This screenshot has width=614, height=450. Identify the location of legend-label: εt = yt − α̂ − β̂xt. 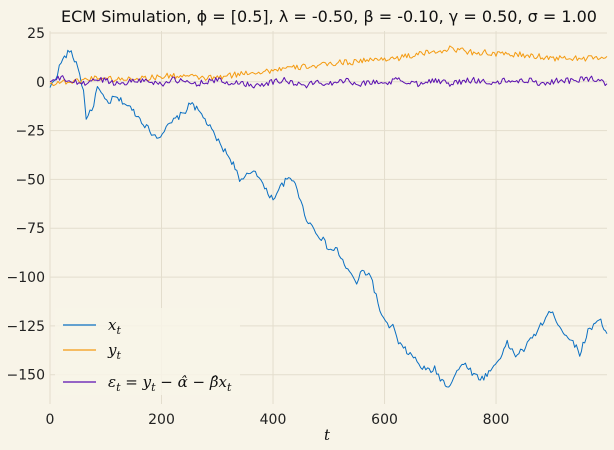
(170, 383).